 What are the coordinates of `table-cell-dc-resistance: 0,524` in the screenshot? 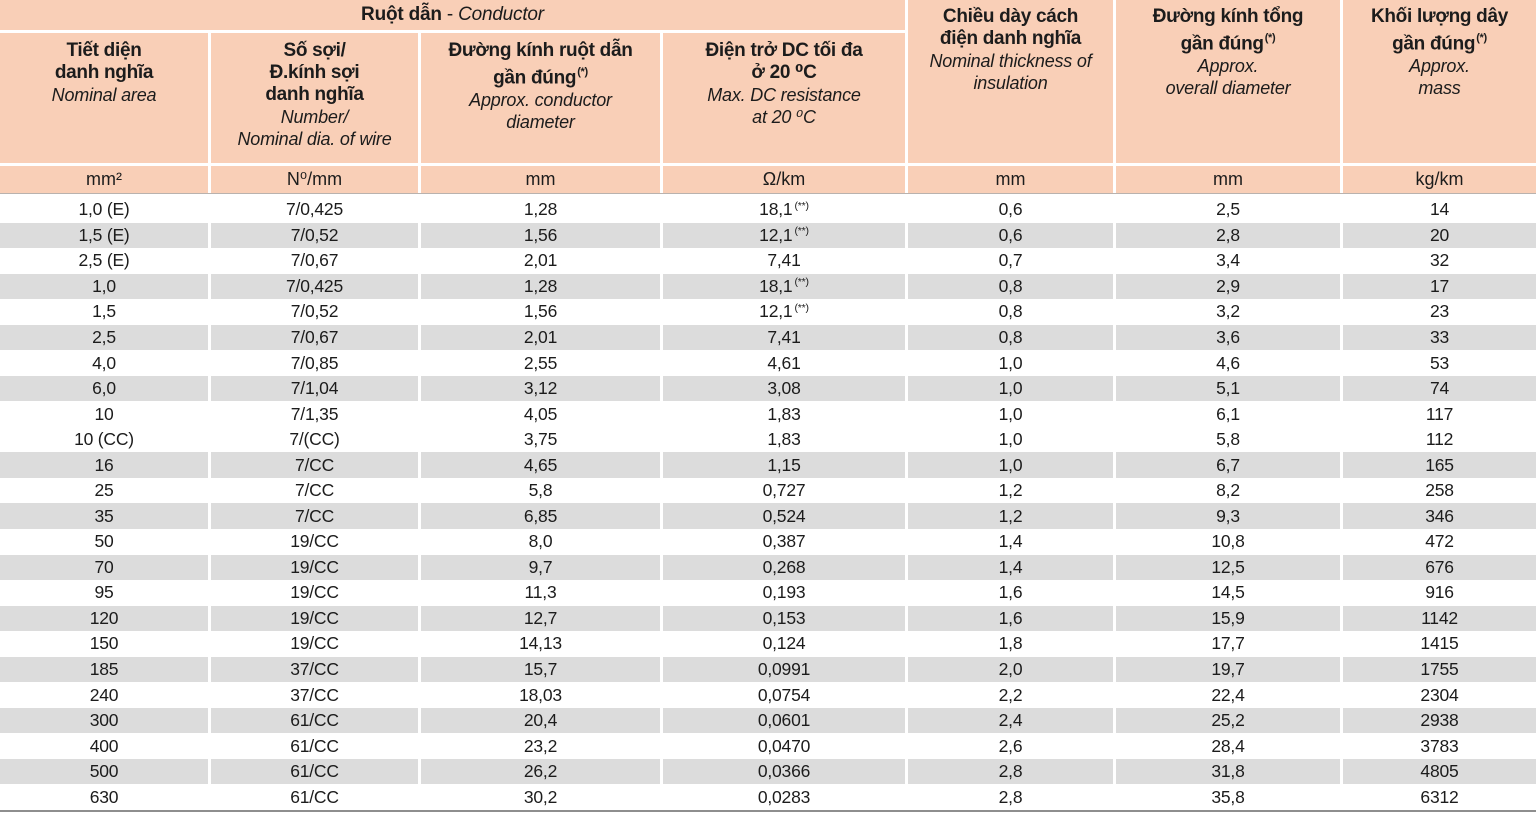 It's located at (782, 516).